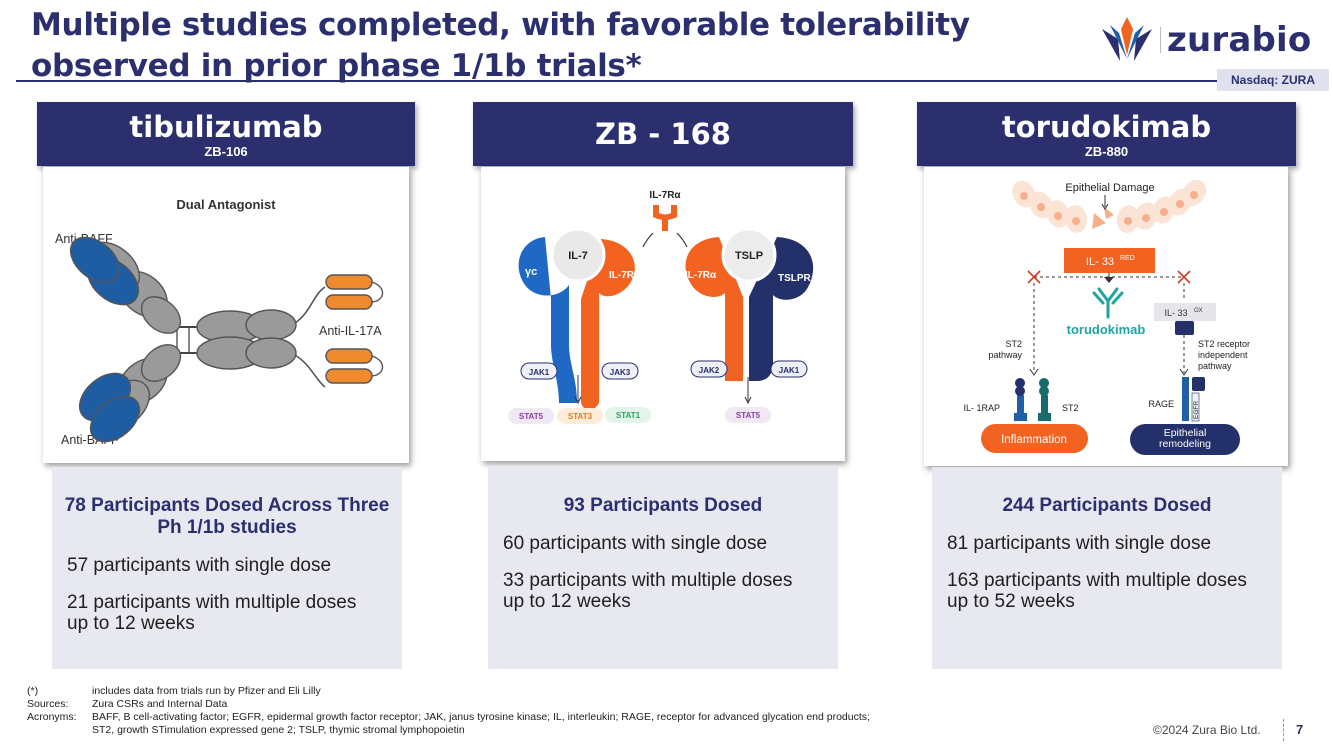 The height and width of the screenshot is (749, 1333). I want to click on stats-line-single-dose: 57 participants with single dose, so click(199, 565).